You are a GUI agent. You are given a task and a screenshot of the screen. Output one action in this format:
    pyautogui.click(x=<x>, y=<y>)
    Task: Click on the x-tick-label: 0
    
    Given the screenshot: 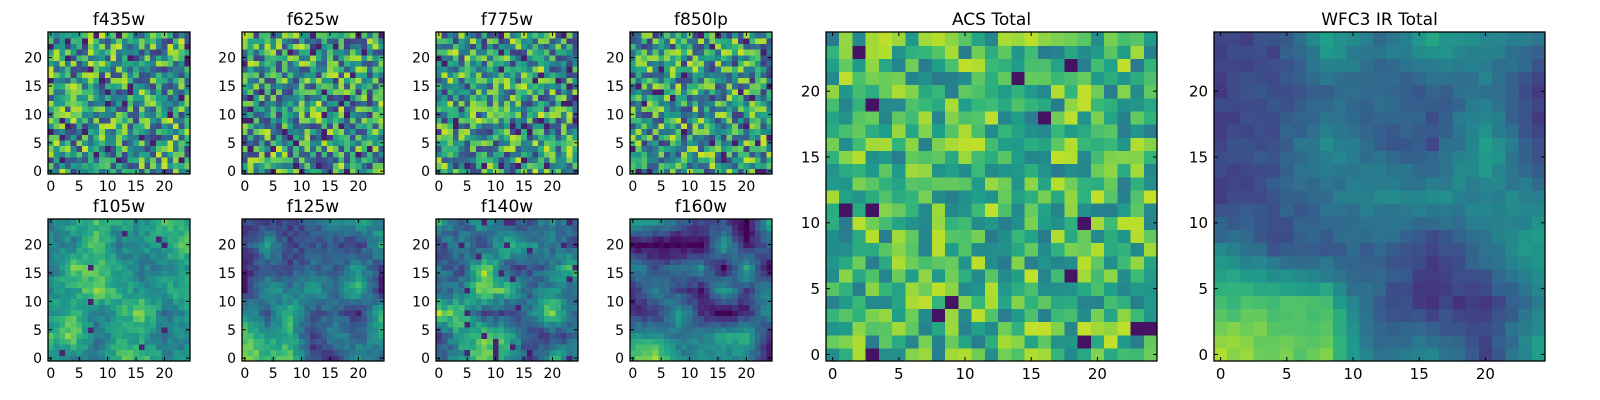 What is the action you would take?
    pyautogui.click(x=50, y=187)
    